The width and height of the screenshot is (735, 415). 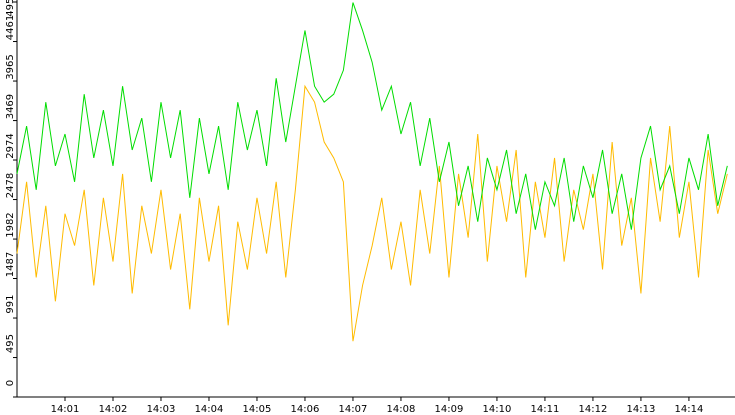 What do you see at coordinates (353, 409) in the screenshot?
I see `x-tick-label: 14:07` at bounding box center [353, 409].